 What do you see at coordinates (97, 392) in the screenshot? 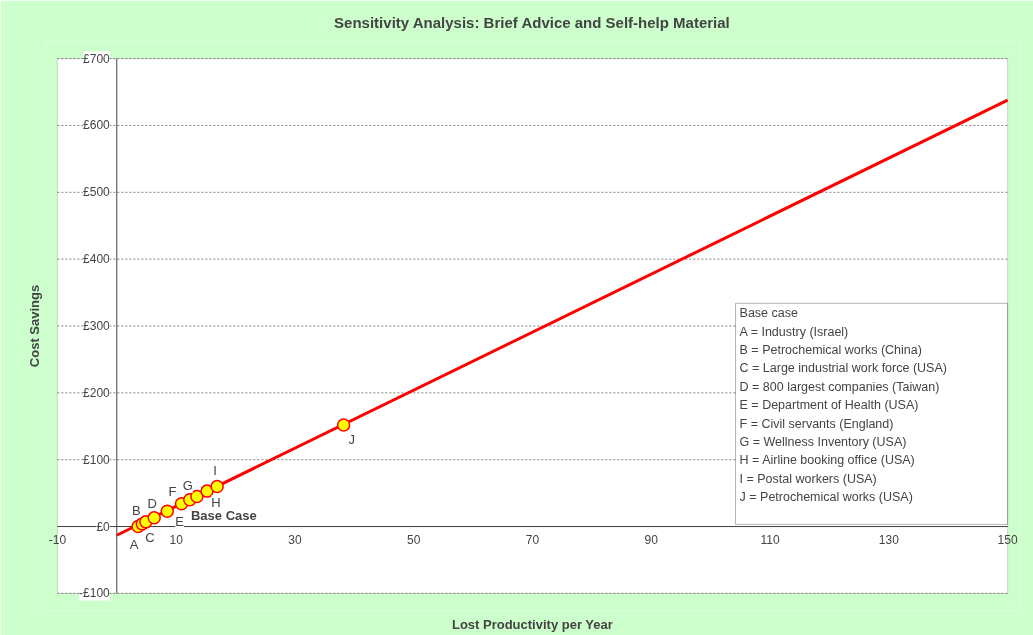
I see `y-tick-label: £200` at bounding box center [97, 392].